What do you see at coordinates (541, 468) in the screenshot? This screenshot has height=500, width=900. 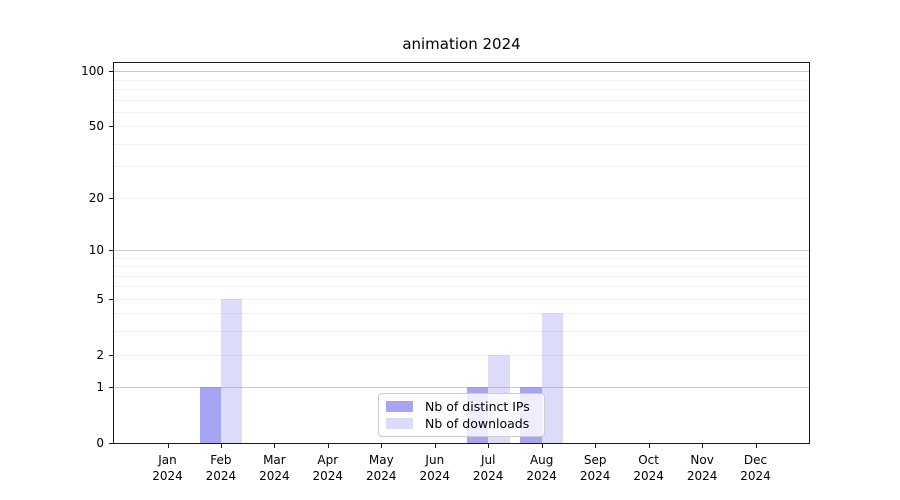 I see `x-tick-label: Aug 2024` at bounding box center [541, 468].